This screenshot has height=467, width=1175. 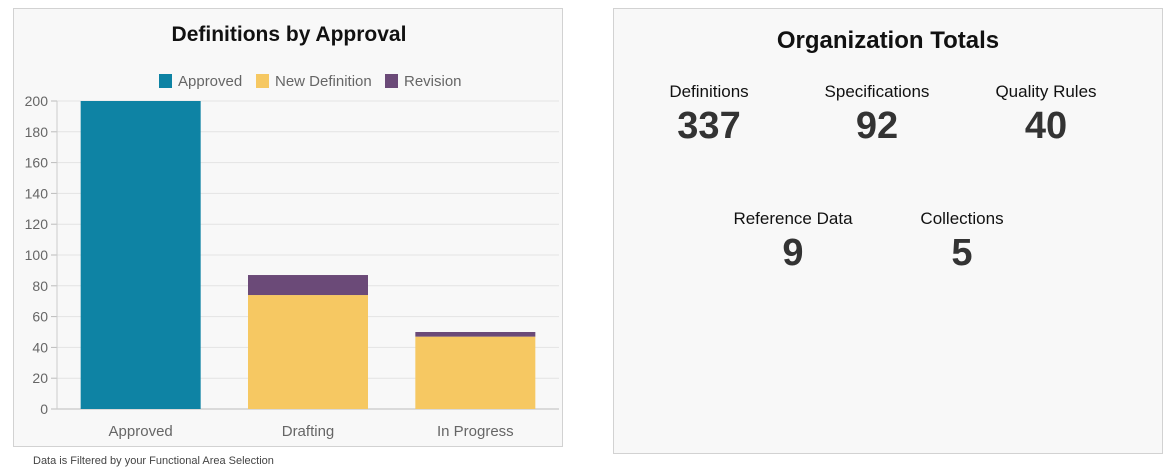 I want to click on y-tick-label: 80, so click(x=40, y=286).